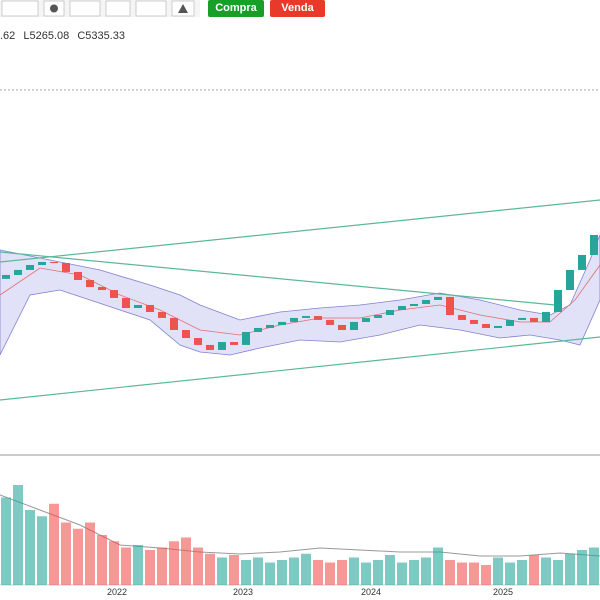 This screenshot has width=600, height=600. I want to click on ohlc-value: L5265.08, so click(46, 36).